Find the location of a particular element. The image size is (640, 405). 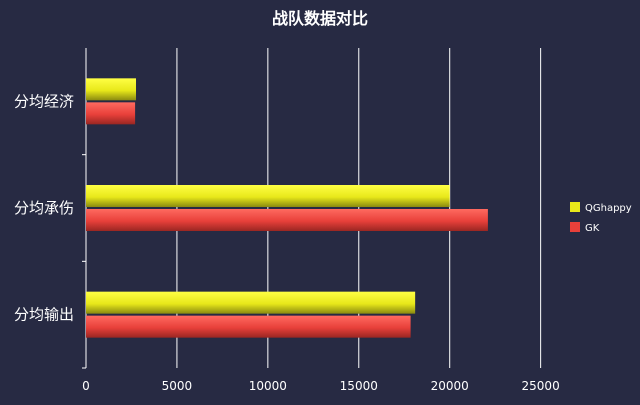

x-tick-label: 15000 is located at coordinates (359, 386).